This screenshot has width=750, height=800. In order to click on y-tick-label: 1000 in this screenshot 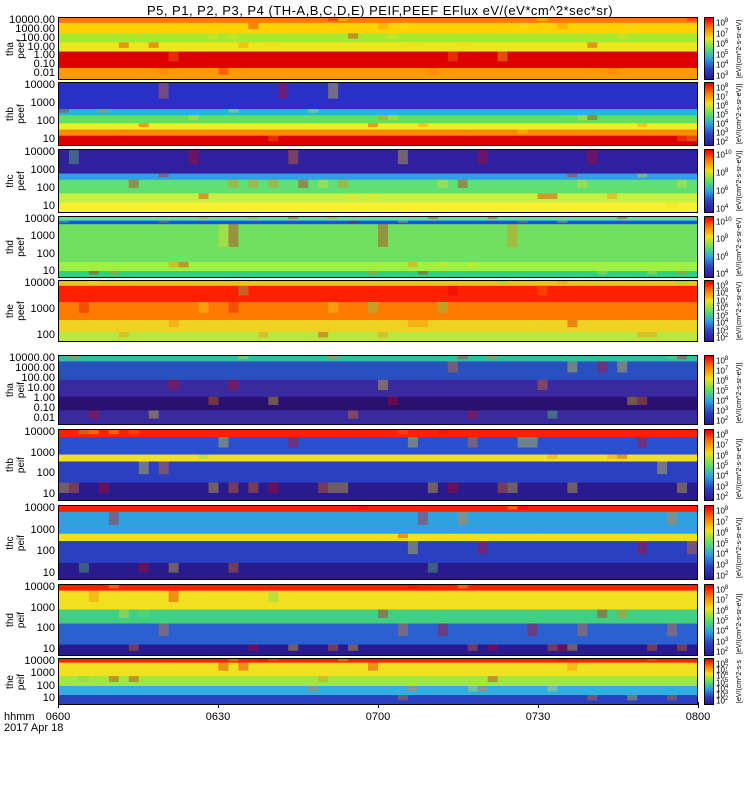, I will do `click(42, 236)`.